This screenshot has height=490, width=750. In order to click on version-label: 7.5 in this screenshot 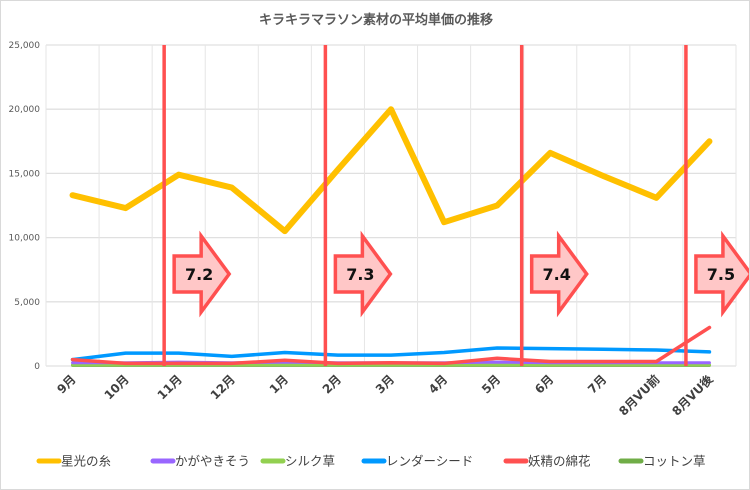, I will do `click(721, 274)`.